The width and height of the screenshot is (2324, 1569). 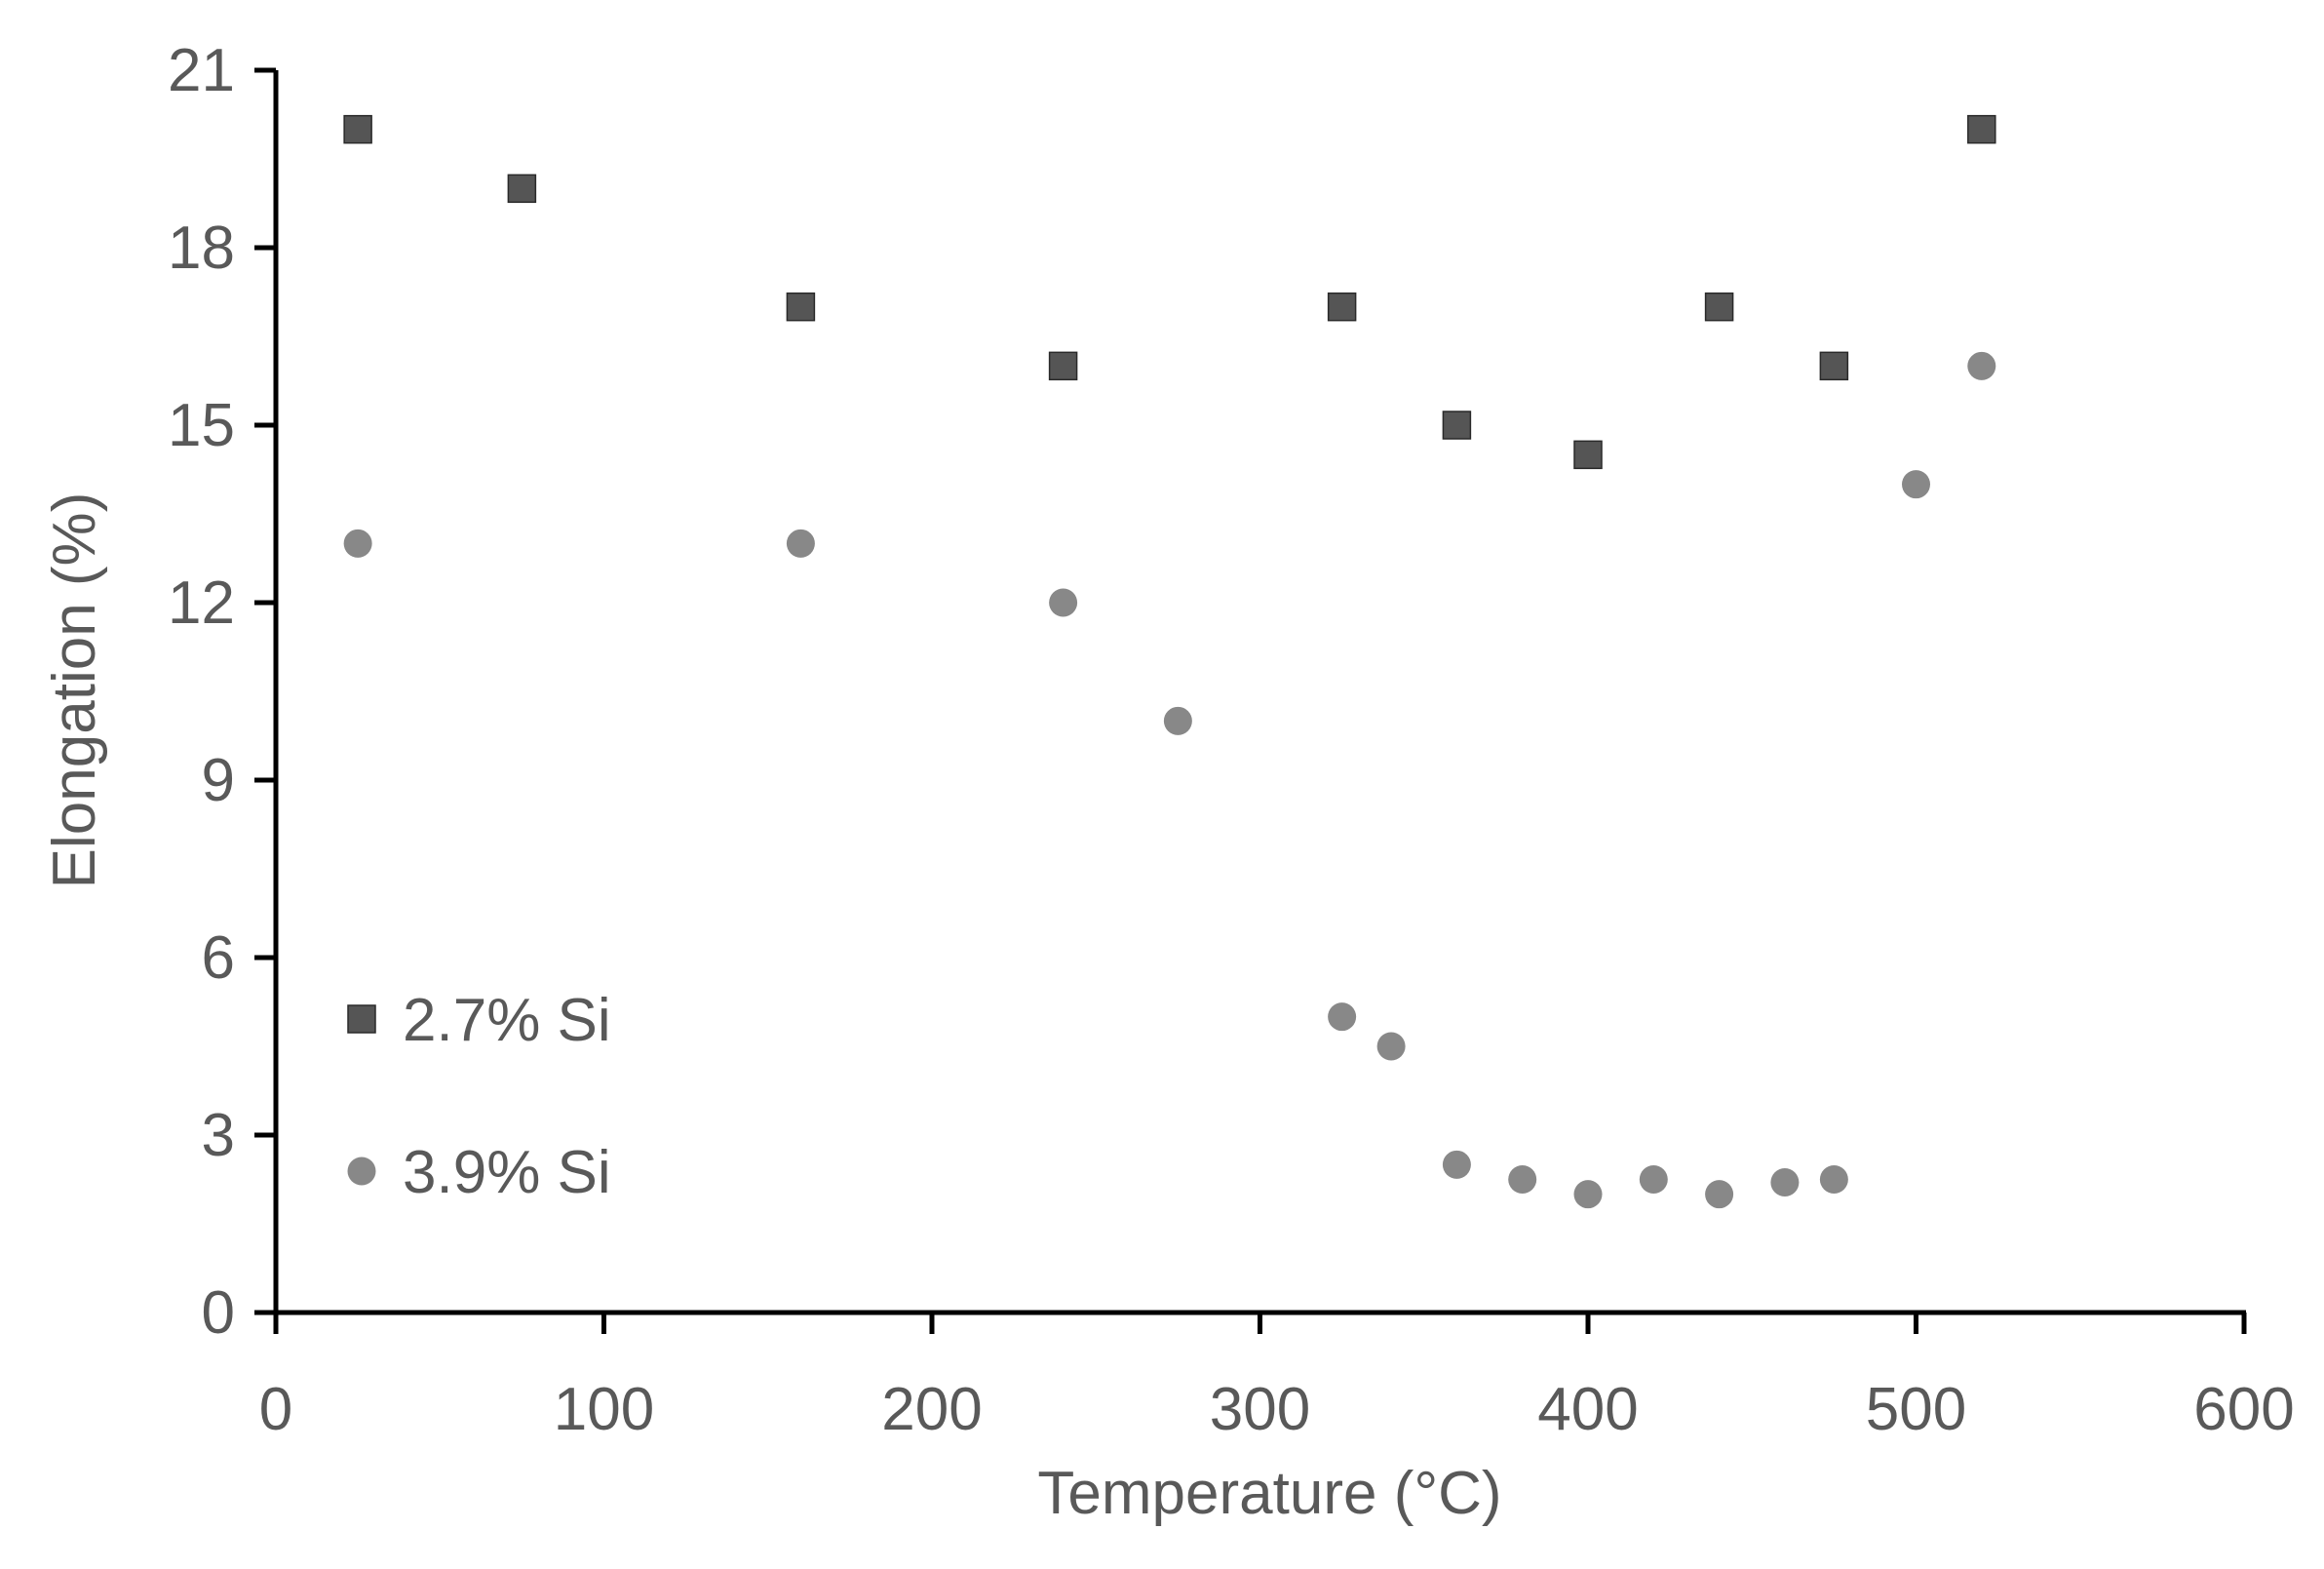 I want to click on y-tick-label: 0, so click(x=218, y=1313).